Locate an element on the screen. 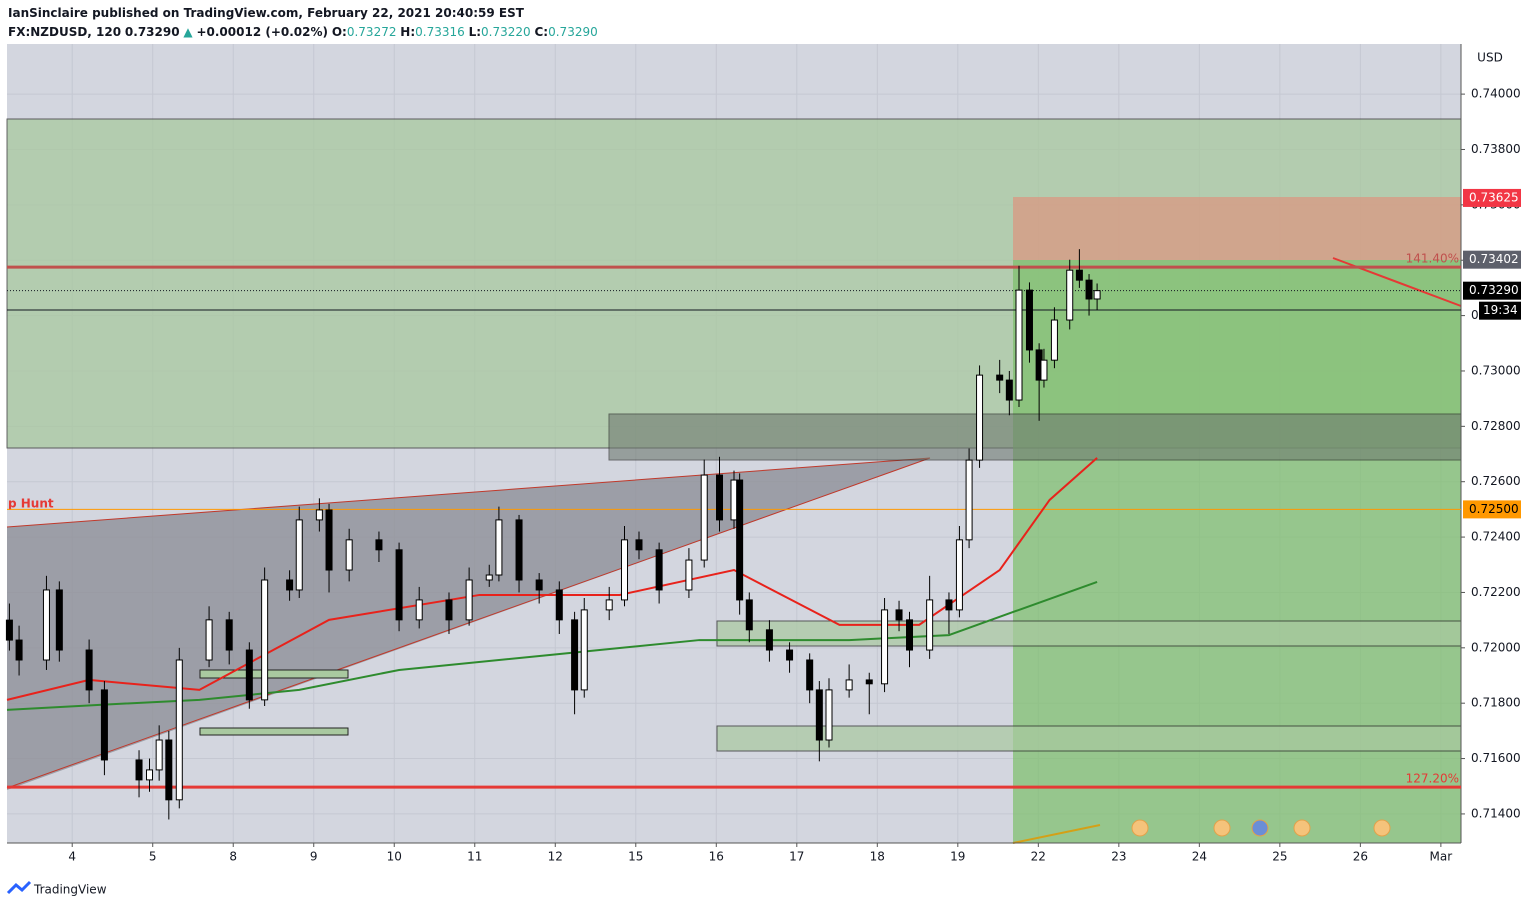 This screenshot has height=909, width=1528. y-tick-label: 0.72000 is located at coordinates (1496, 647).